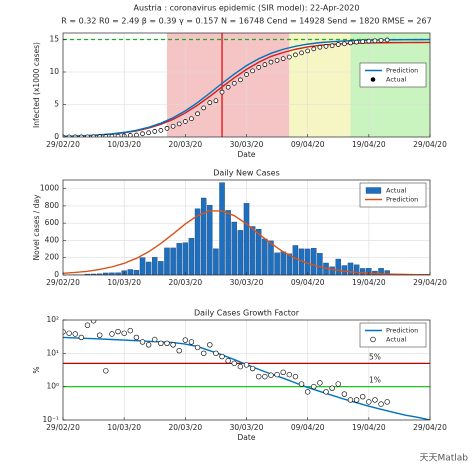  Describe the element at coordinates (443, 459) in the screenshot. I see `watermark: 天天Matlab` at that location.